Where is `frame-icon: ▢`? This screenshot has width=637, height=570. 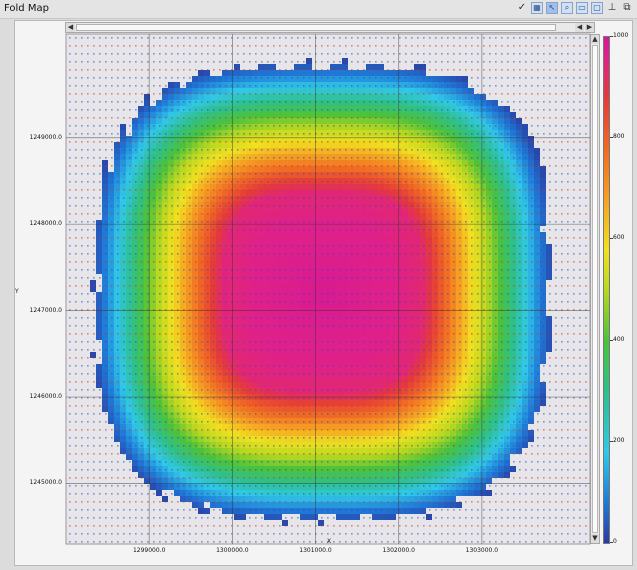 frame-icon: ▢ is located at coordinates (597, 8).